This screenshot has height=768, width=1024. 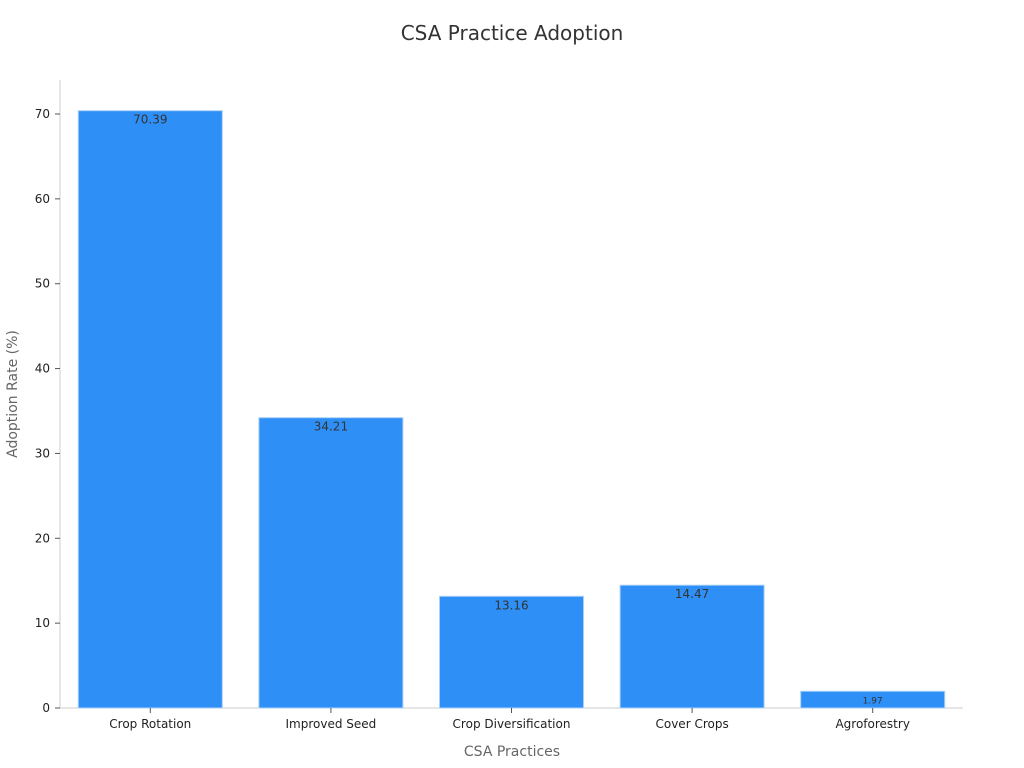 I want to click on data-label: 70.39, so click(x=150, y=120).